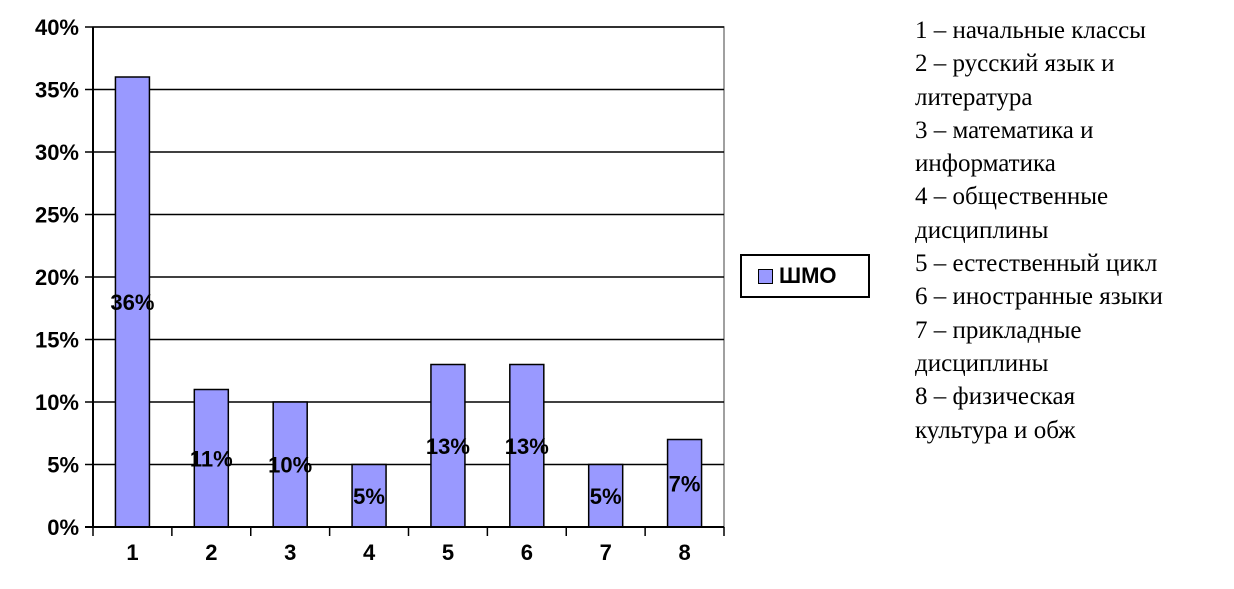 The image size is (1234, 589). What do you see at coordinates (998, 330) in the screenshot?
I see `category-legend-line: 7 – прикладные` at bounding box center [998, 330].